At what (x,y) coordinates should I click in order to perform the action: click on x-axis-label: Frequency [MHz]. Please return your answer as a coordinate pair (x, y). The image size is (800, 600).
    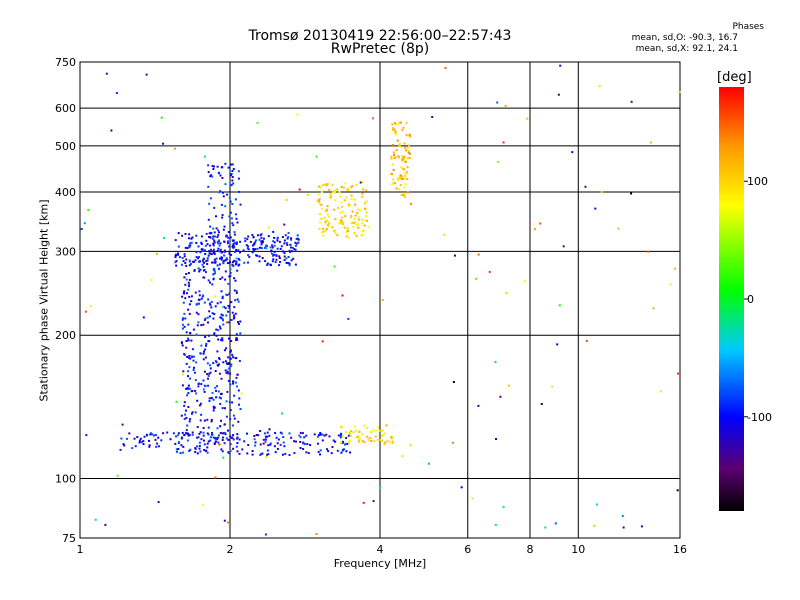
    Looking at the image, I should click on (380, 563).